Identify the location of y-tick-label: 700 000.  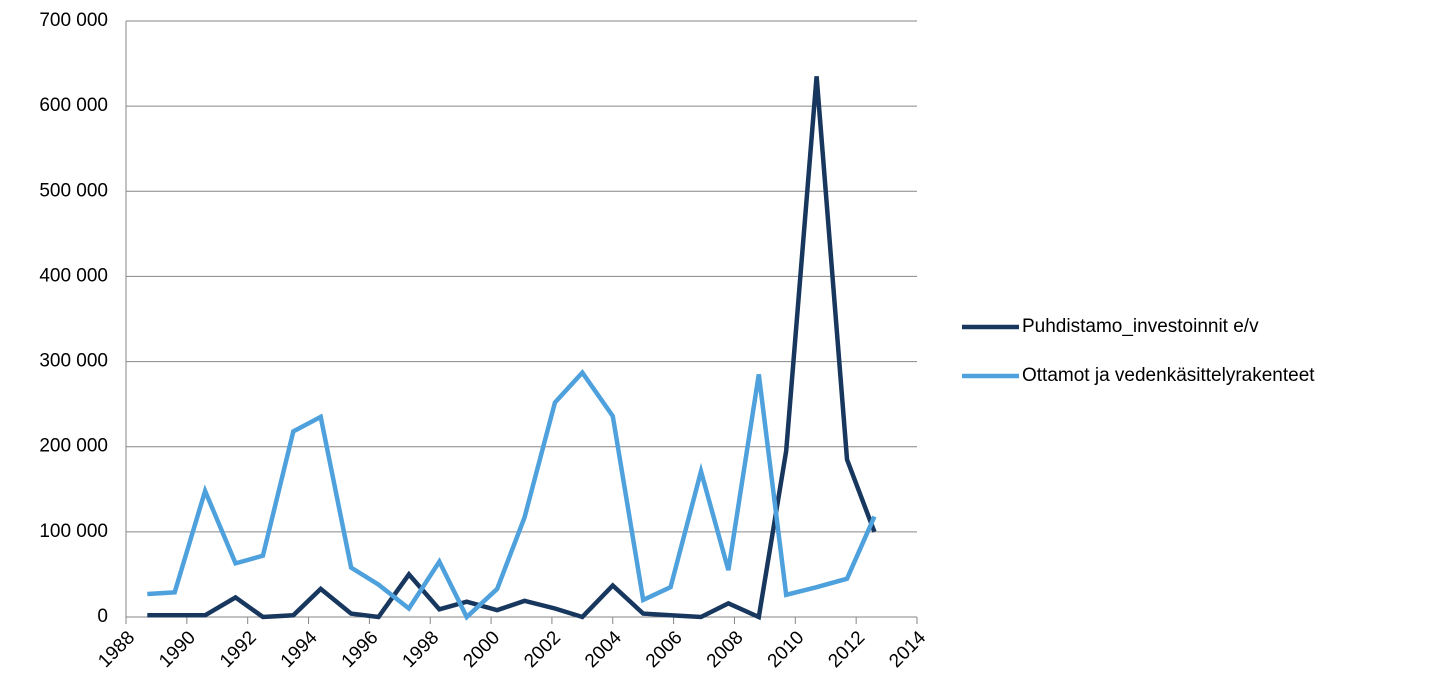
(73, 20).